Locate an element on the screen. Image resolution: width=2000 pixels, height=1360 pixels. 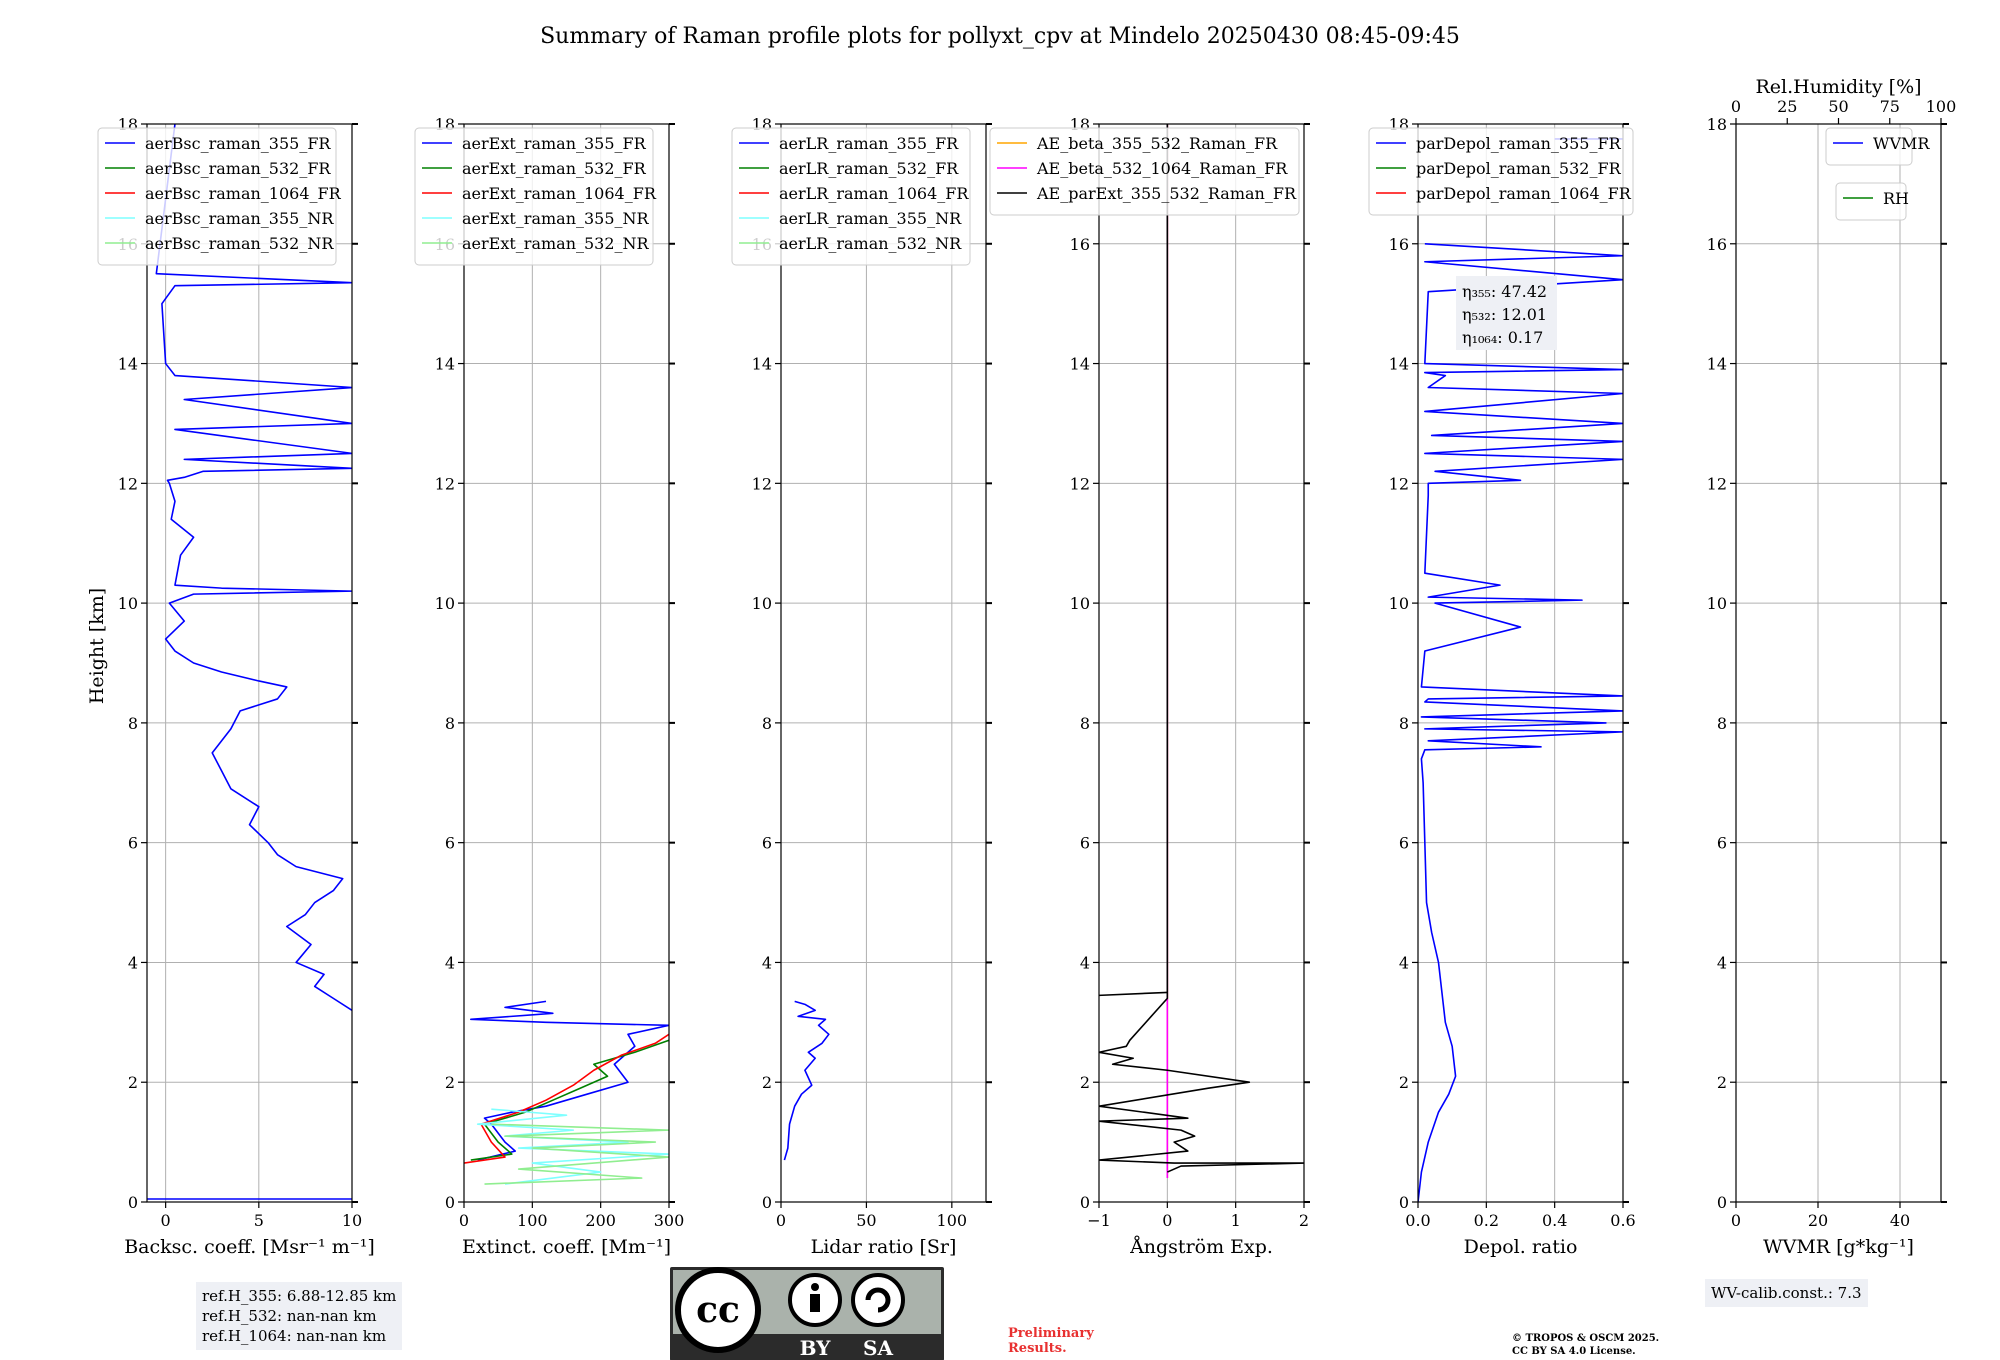
copyright-line-2: CC BY SA 4.0 License. is located at coordinates (1574, 1351).